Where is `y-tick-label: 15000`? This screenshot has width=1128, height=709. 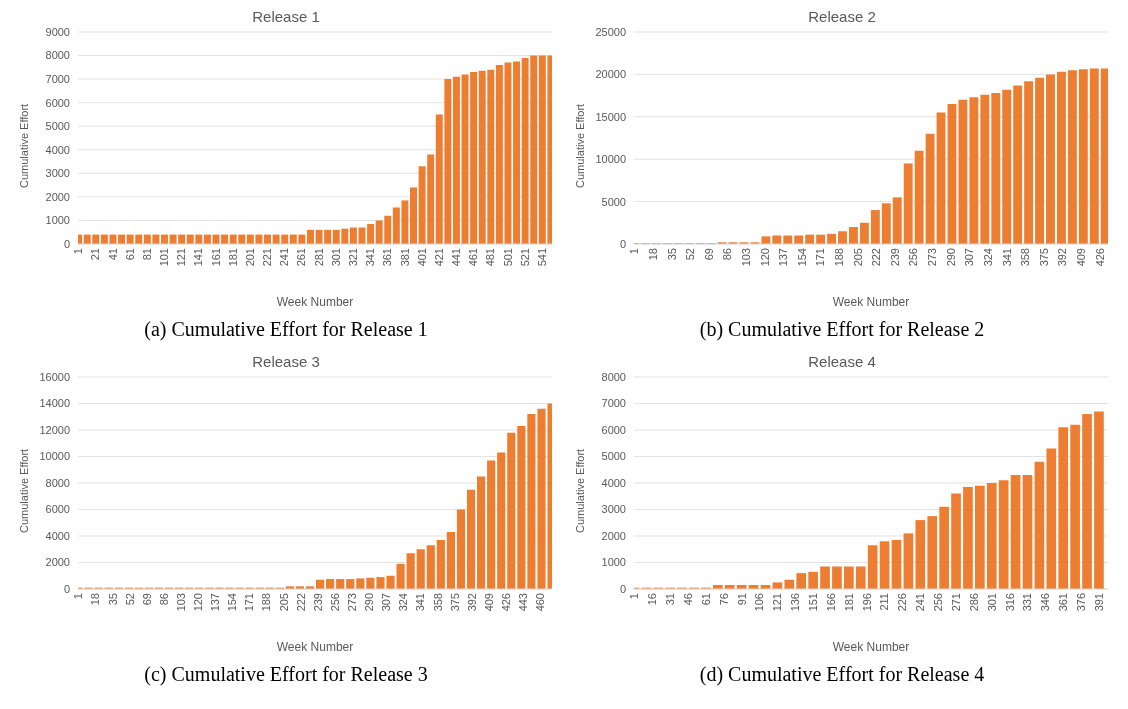 y-tick-label: 15000 is located at coordinates (610, 116).